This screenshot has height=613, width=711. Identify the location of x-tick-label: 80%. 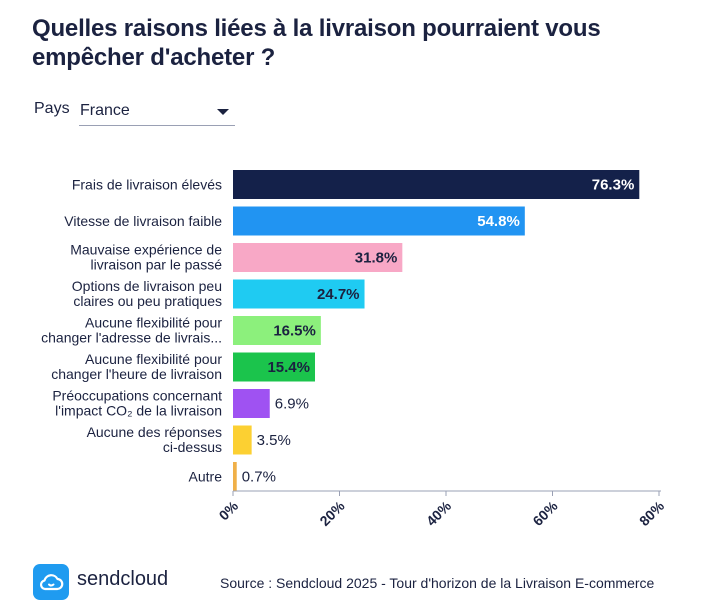
(652, 513).